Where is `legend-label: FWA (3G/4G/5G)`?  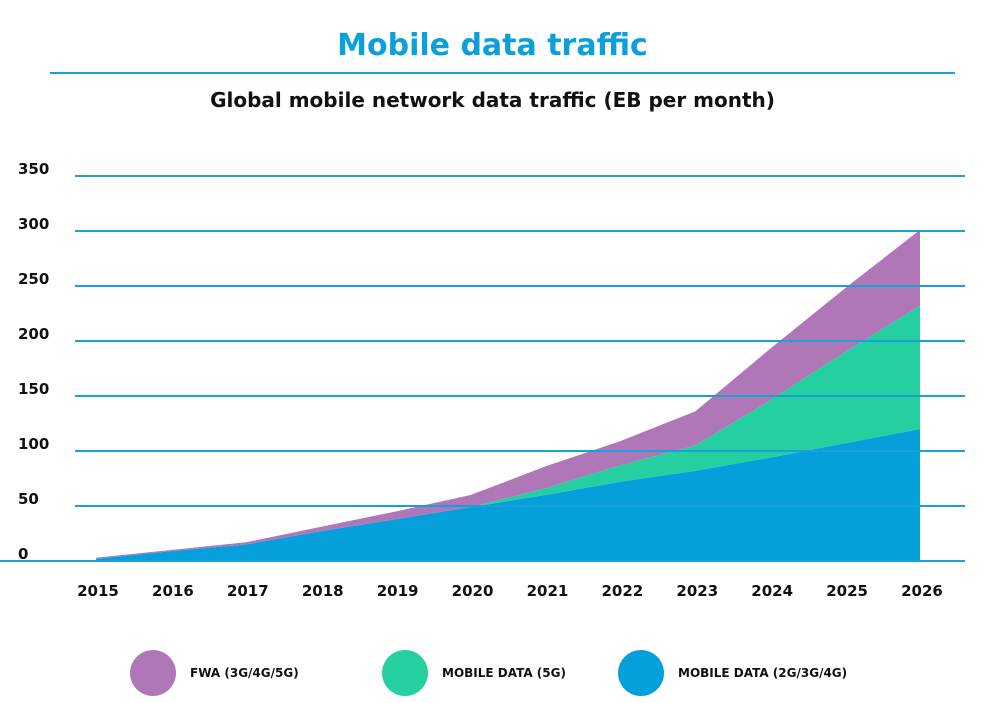
legend-label: FWA (3G/4G/5G) is located at coordinates (244, 673).